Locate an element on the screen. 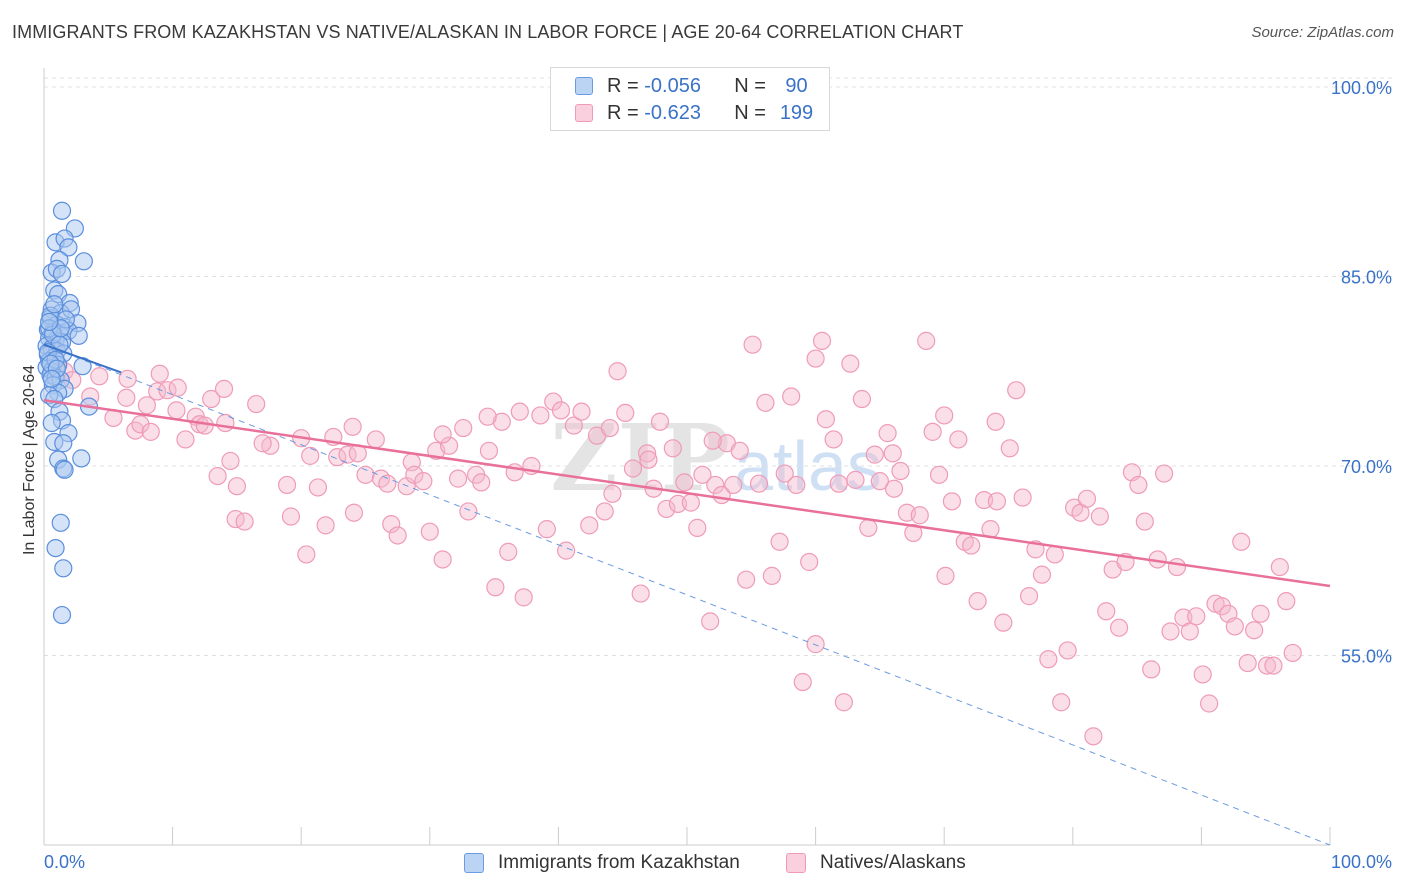 The width and height of the screenshot is (1406, 892). legend-item-kazakhstan: Immigrants from Kazakhstan is located at coordinates (602, 863).